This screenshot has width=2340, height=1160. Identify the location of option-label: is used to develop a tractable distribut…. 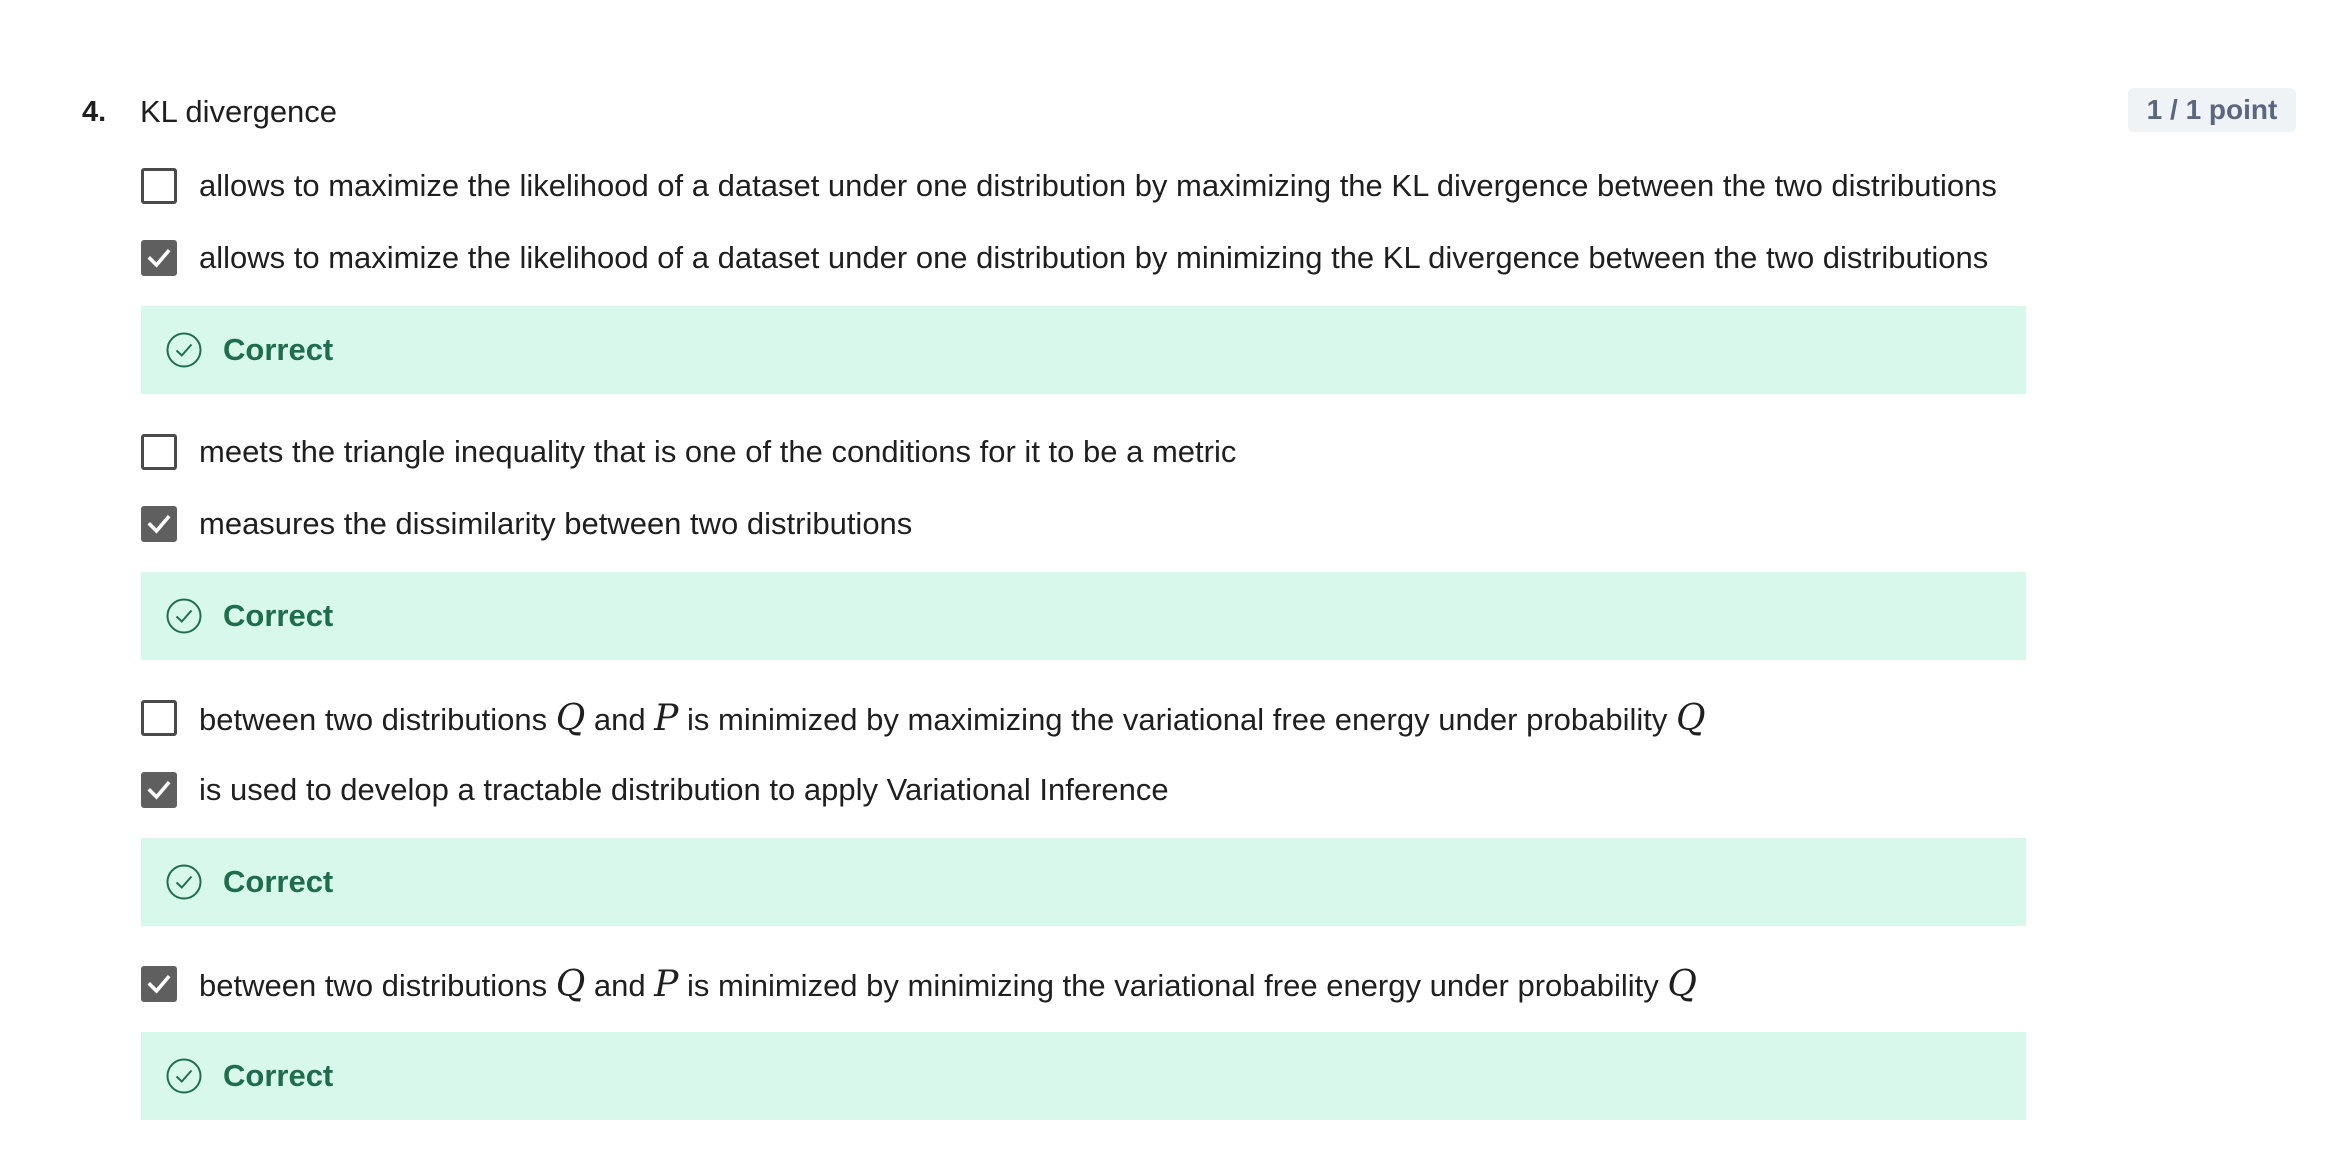
(684, 789).